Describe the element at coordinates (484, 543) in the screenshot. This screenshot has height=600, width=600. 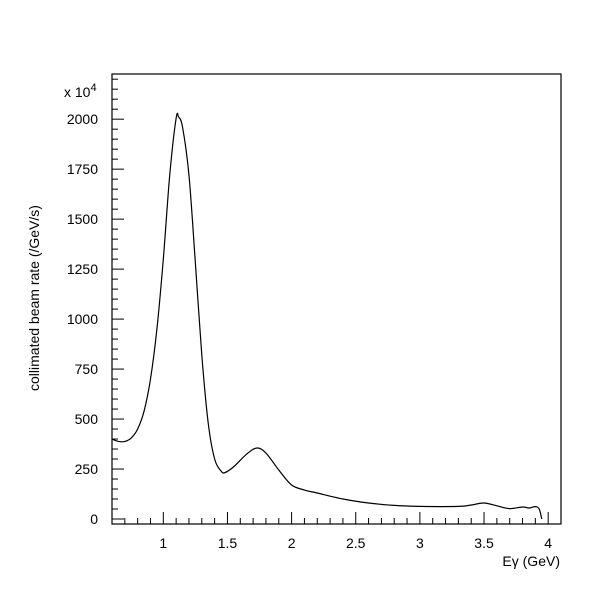
I see `x-tick-label: 3.5` at that location.